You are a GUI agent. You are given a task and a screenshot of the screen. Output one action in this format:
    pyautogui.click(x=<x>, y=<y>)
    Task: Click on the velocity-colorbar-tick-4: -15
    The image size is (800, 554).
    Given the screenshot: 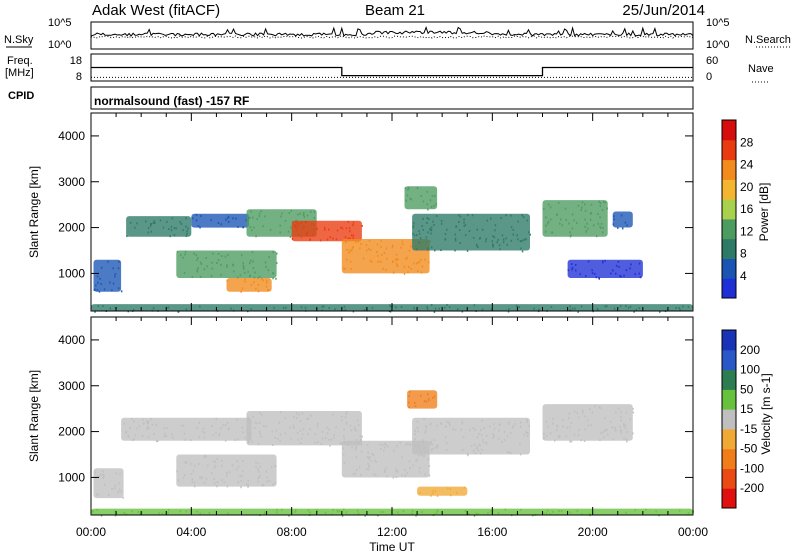 What is the action you would take?
    pyautogui.click(x=749, y=429)
    